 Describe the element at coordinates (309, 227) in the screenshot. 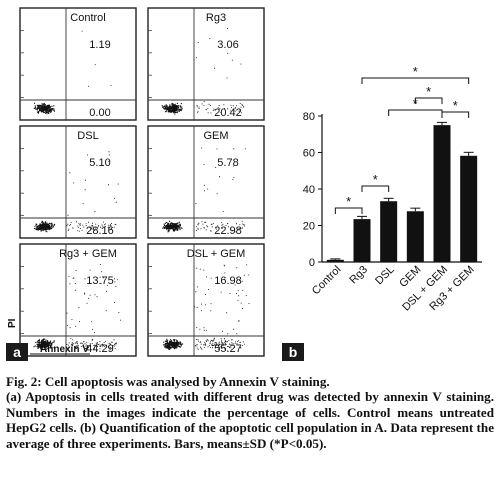

I see `y-tick-label: 20` at that location.